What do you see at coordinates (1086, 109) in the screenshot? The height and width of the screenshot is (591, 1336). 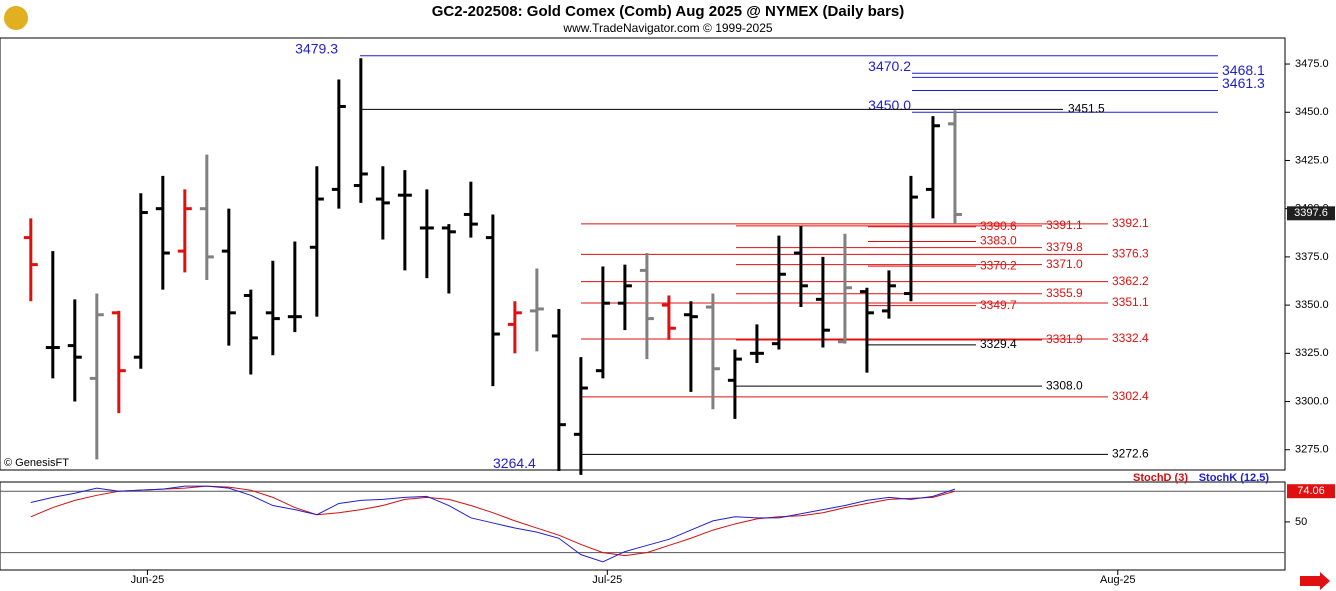 I see `level-label: 3451.5` at bounding box center [1086, 109].